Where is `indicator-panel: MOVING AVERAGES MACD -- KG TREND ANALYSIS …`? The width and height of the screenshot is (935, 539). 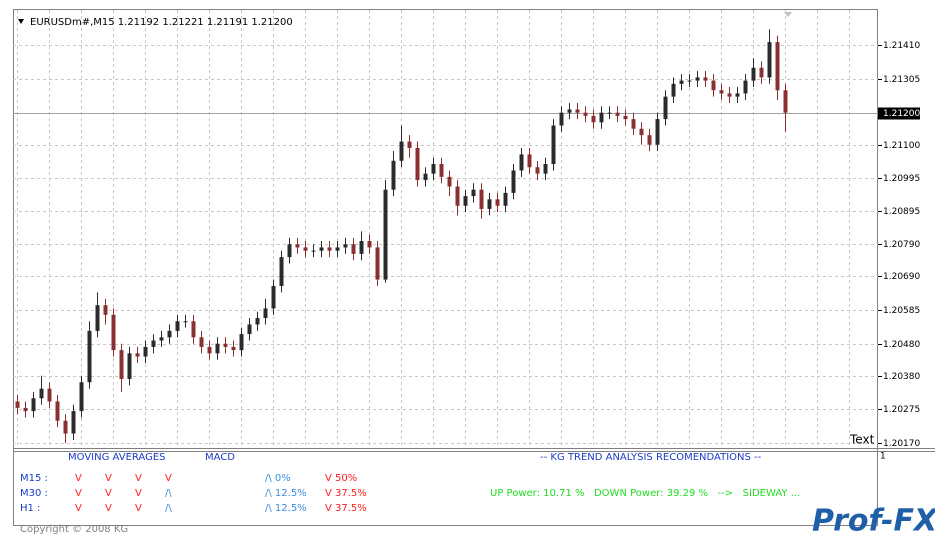 indicator-panel: MOVING AVERAGES MACD -- KG TREND ANALYSIS … is located at coordinates (410, 493).